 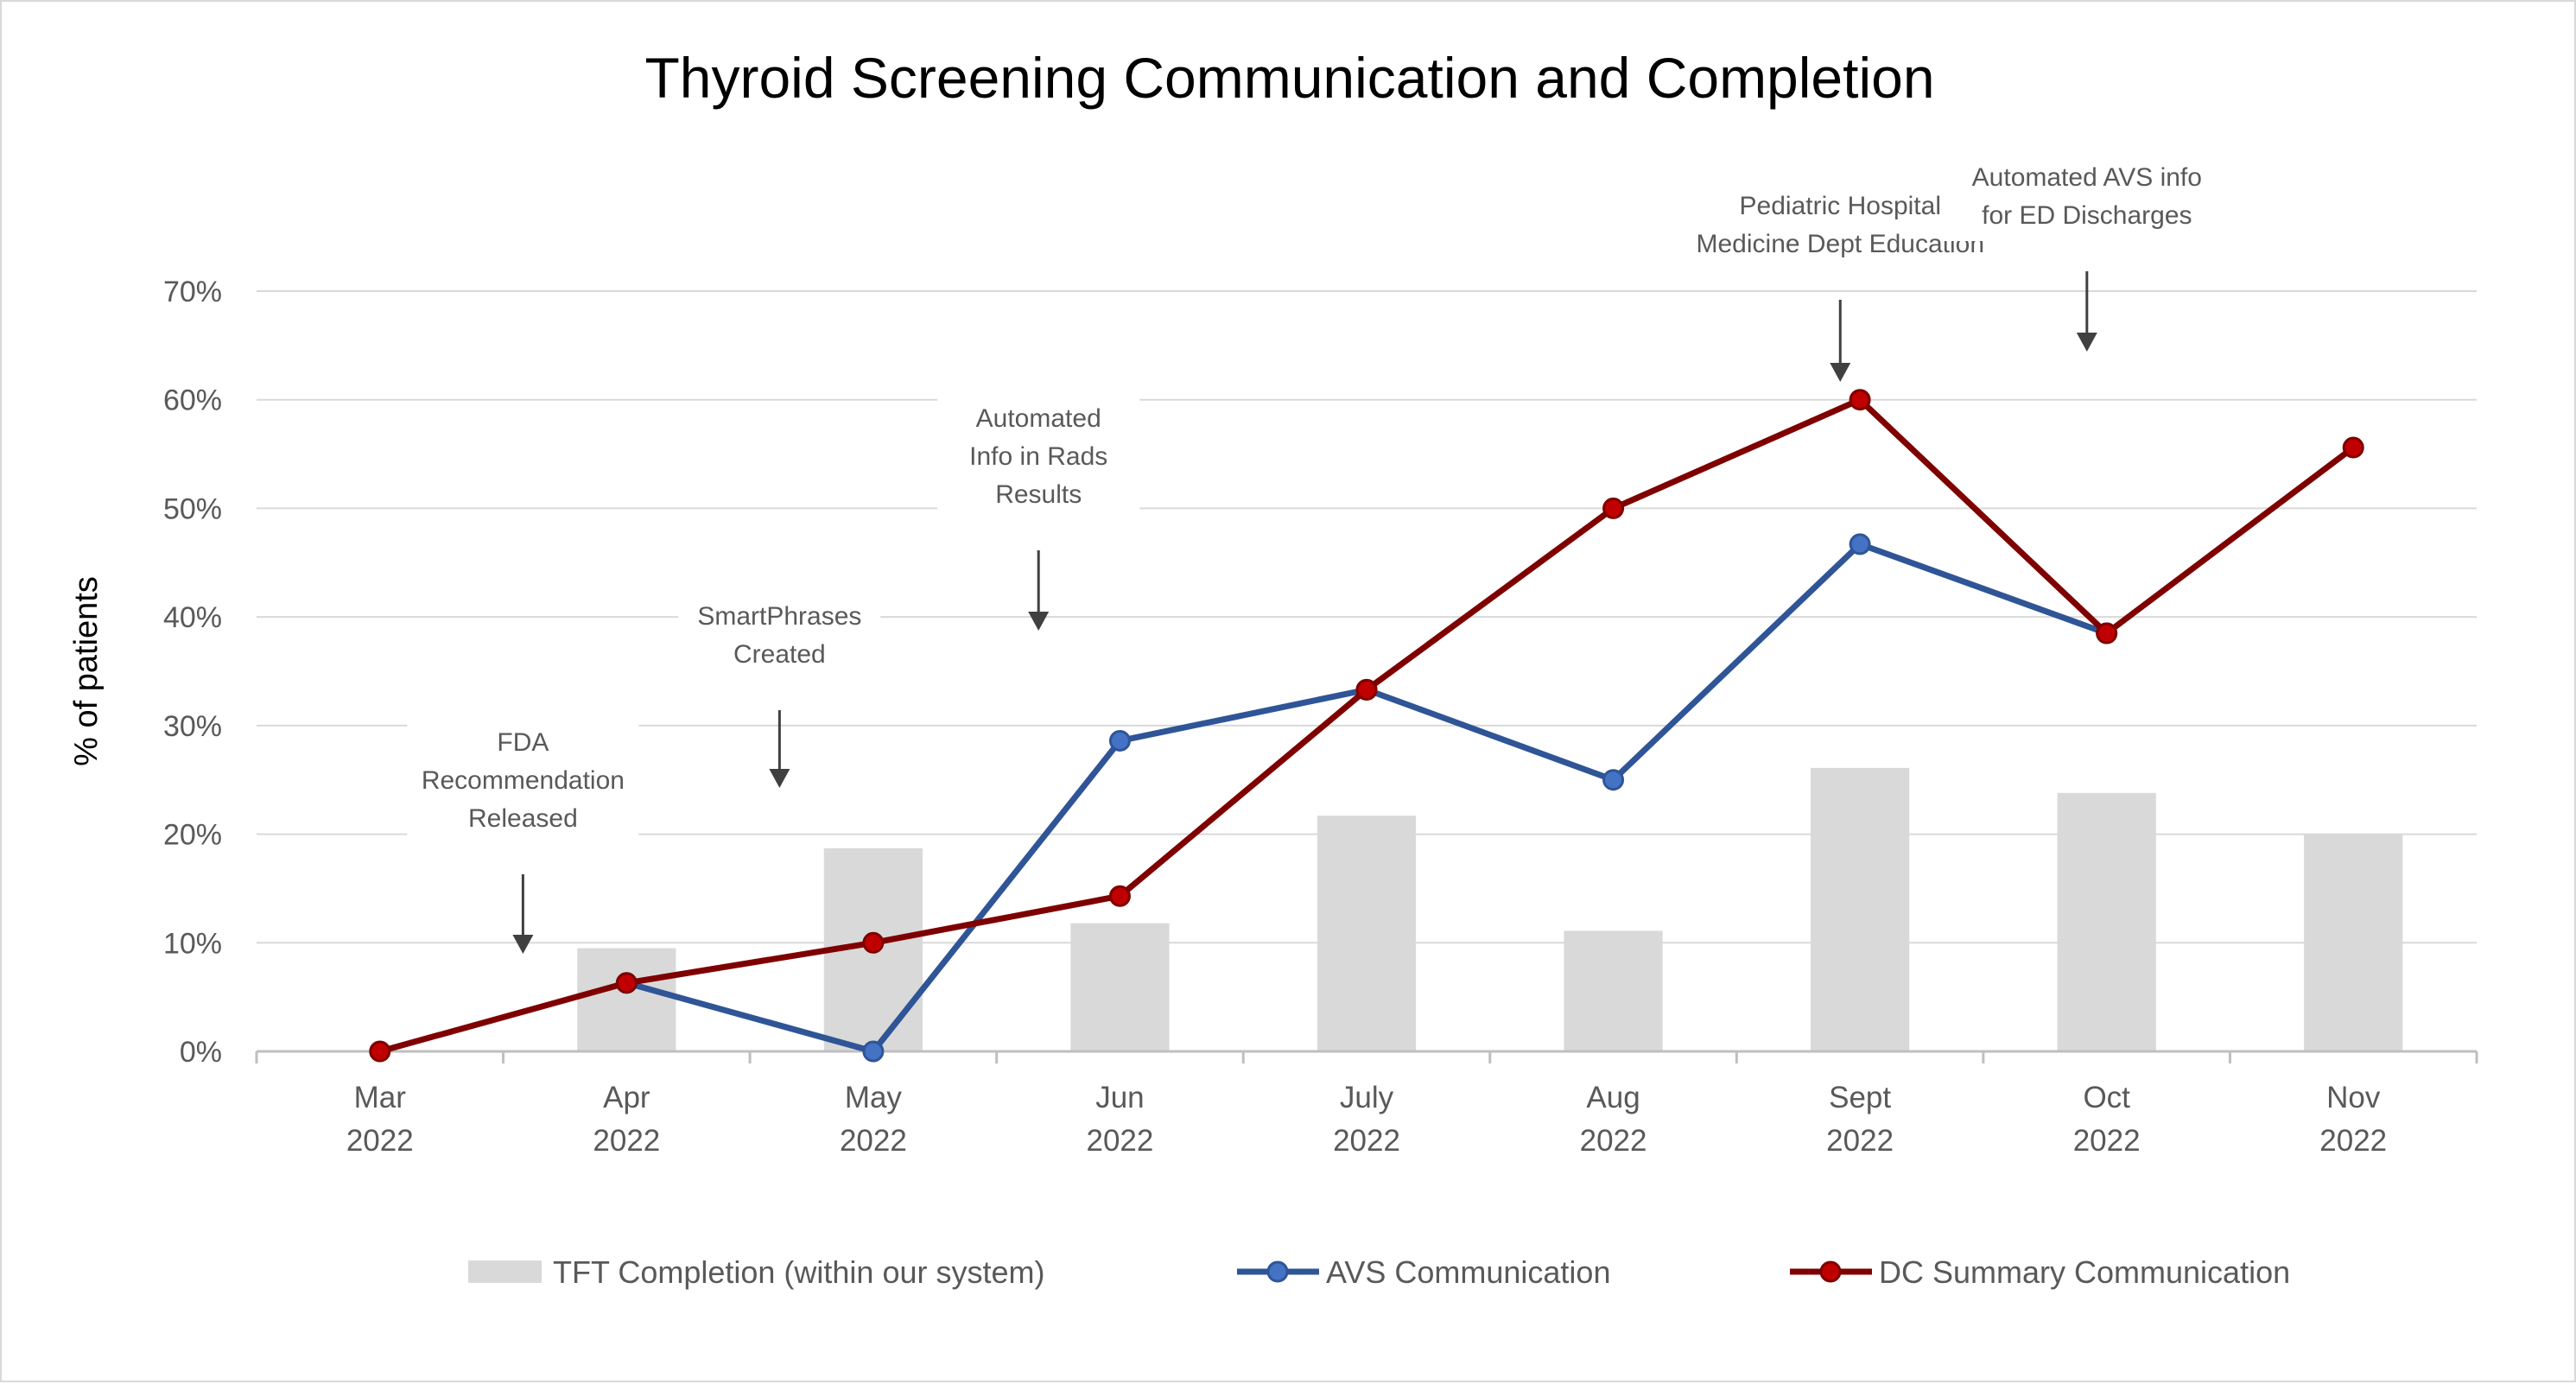 What do you see at coordinates (523, 818) in the screenshot?
I see `annotation-text: Released` at bounding box center [523, 818].